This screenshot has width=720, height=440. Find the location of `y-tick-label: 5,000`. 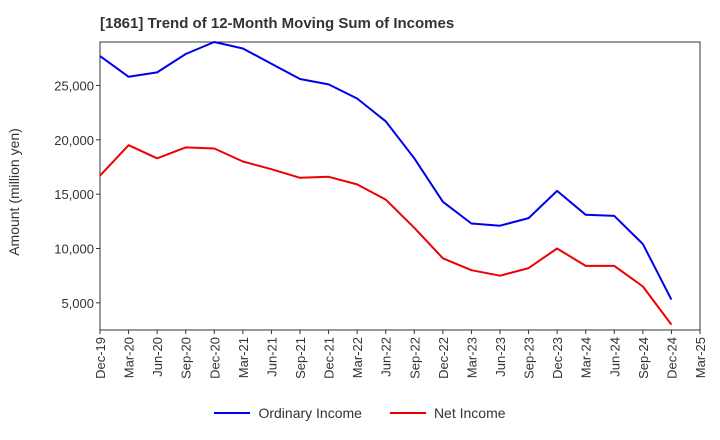

y-tick-label: 5,000 is located at coordinates (77, 303).